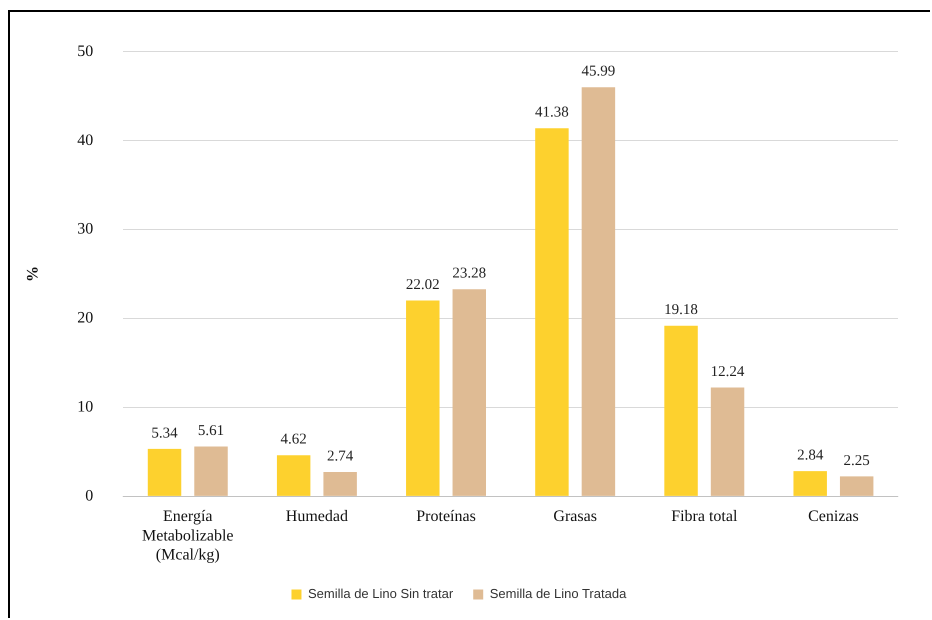 Image resolution: width=932 pixels, height=620 pixels. What do you see at coordinates (833, 517) in the screenshot?
I see `x-tick-label: Cenizas` at bounding box center [833, 517].